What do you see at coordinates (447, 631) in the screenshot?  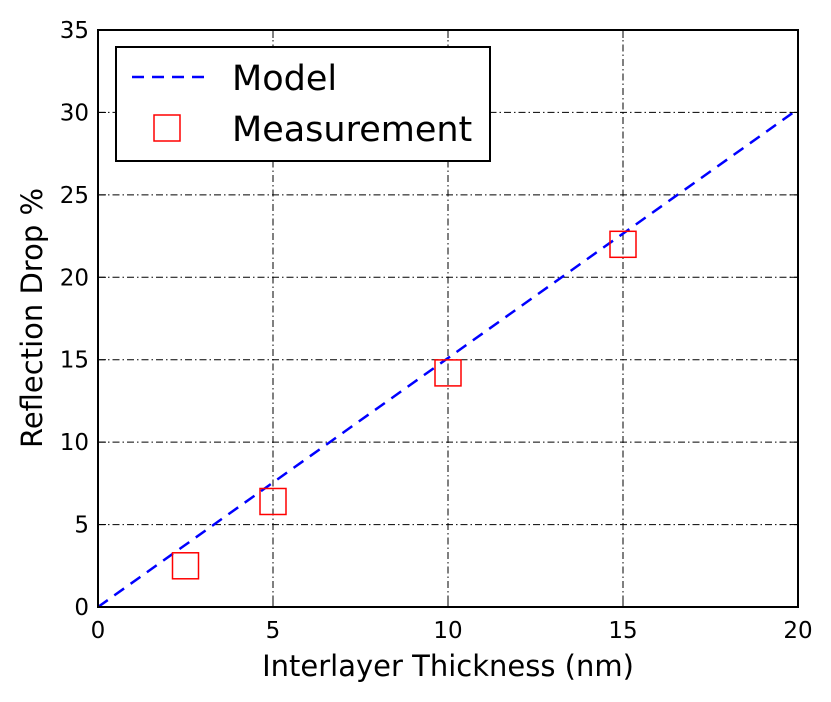 I see `x-tick-label: 10` at bounding box center [447, 631].